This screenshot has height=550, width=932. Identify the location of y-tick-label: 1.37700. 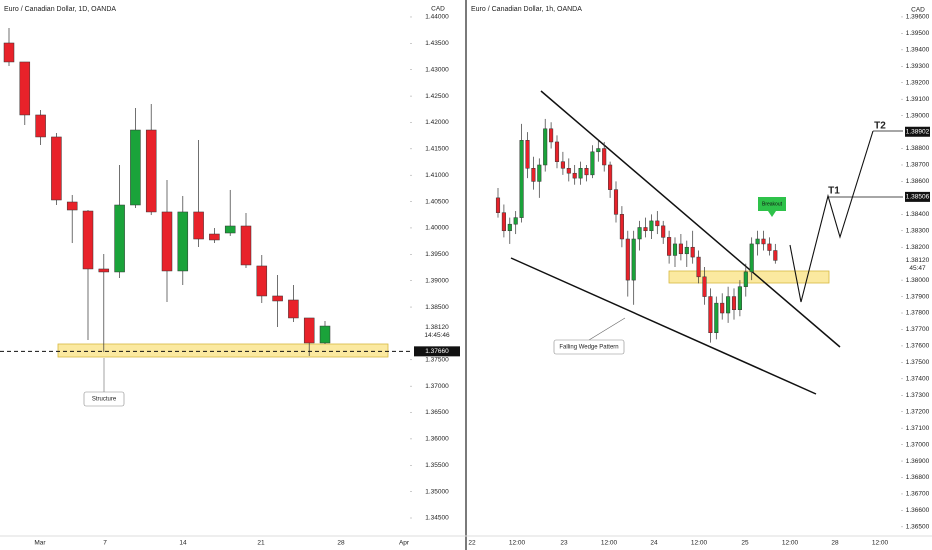
(918, 329).